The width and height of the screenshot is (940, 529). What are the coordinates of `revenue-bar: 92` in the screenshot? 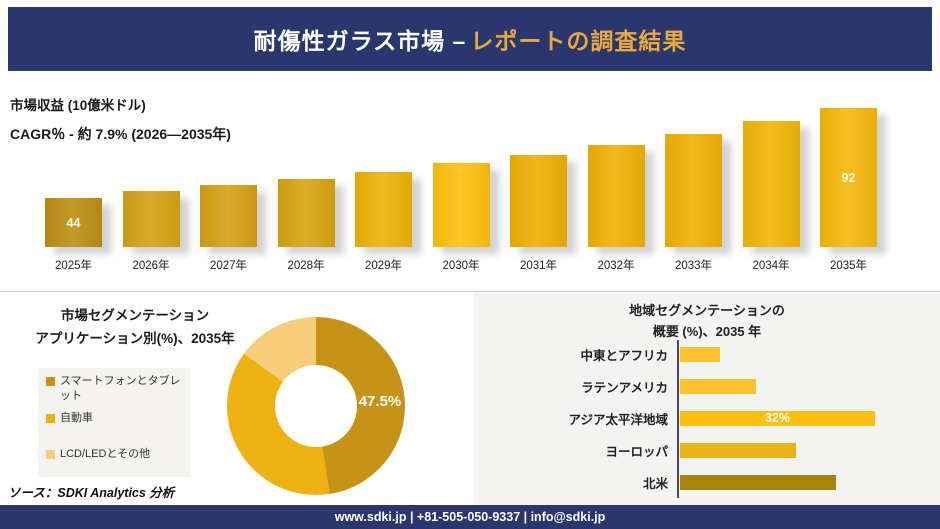 It's located at (848, 177).